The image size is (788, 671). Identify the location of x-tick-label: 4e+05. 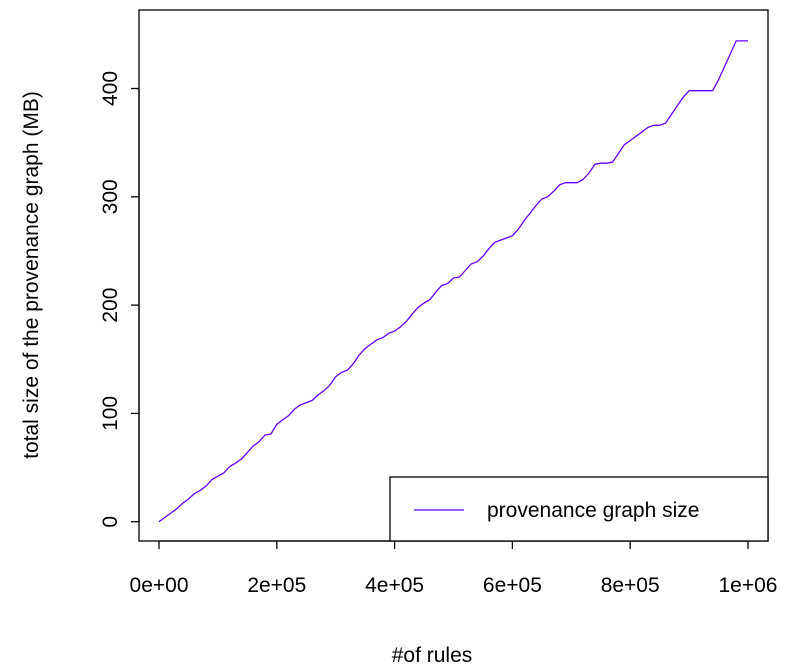
(394, 585).